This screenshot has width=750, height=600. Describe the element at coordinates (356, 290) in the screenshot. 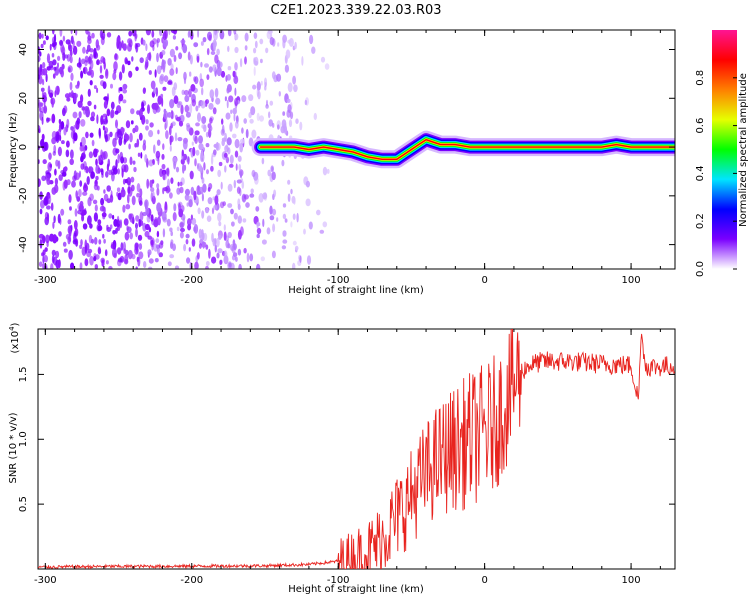

I see `spectrogram-xlabel: Height of straight line (km)` at that location.